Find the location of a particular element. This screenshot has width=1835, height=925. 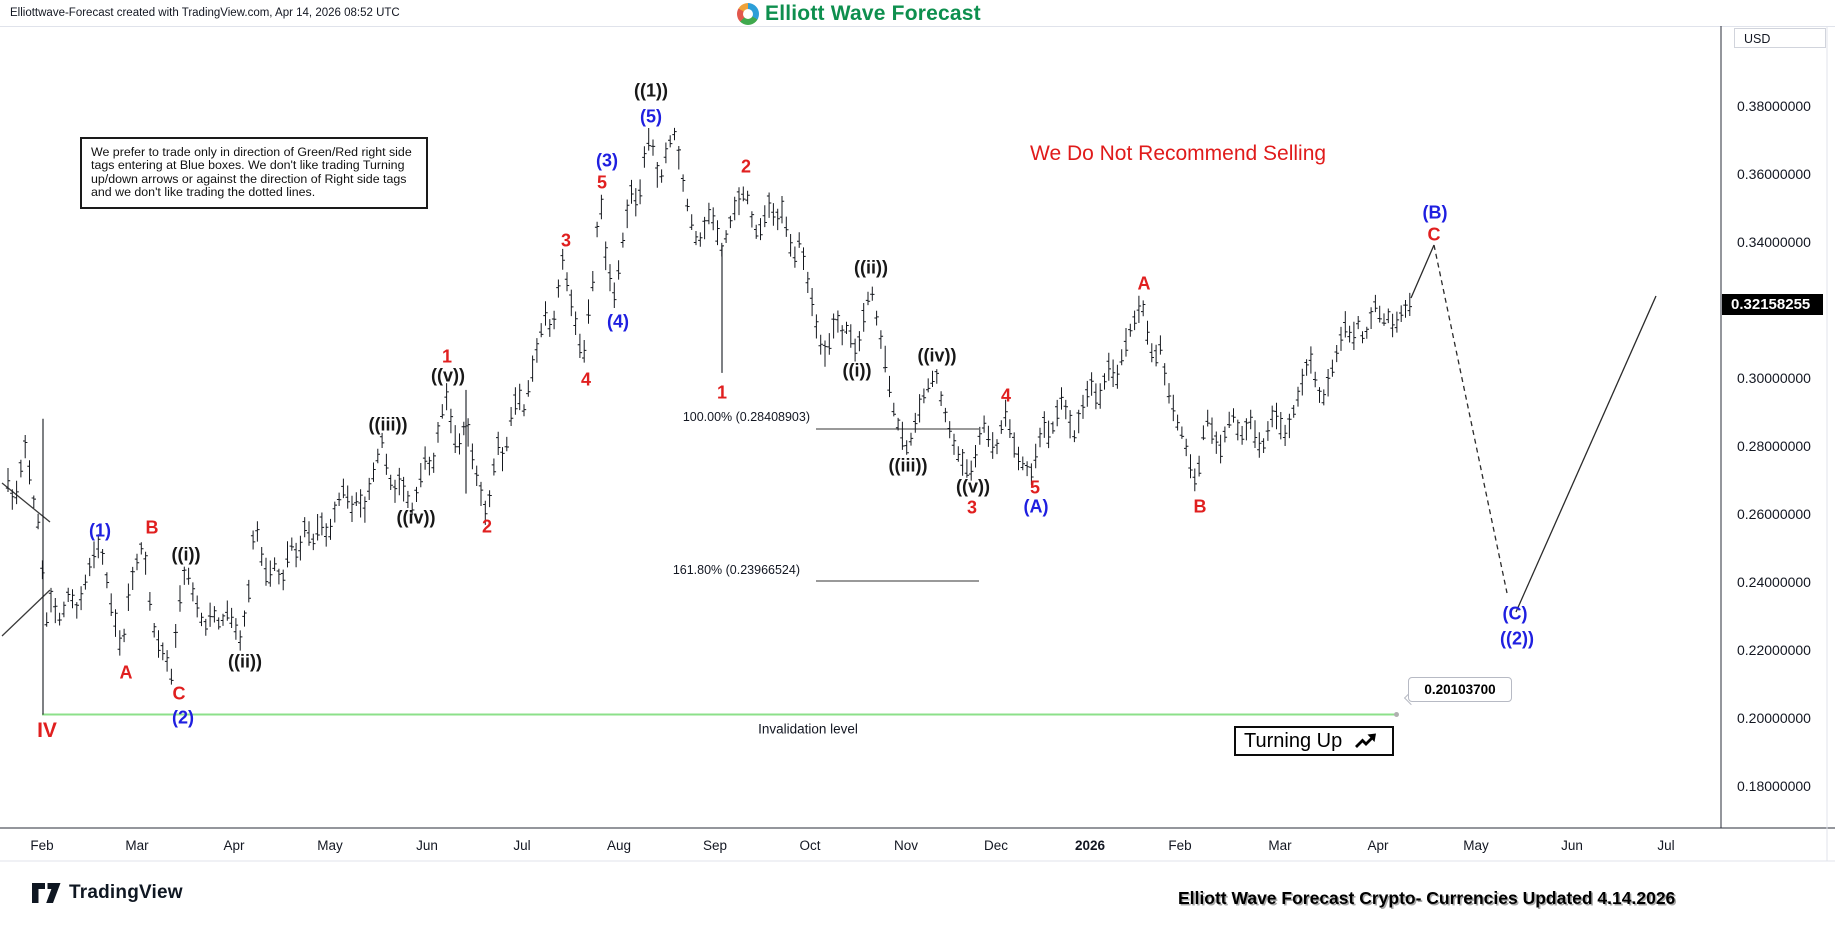

currency-axis-box: USD is located at coordinates (1780, 38).